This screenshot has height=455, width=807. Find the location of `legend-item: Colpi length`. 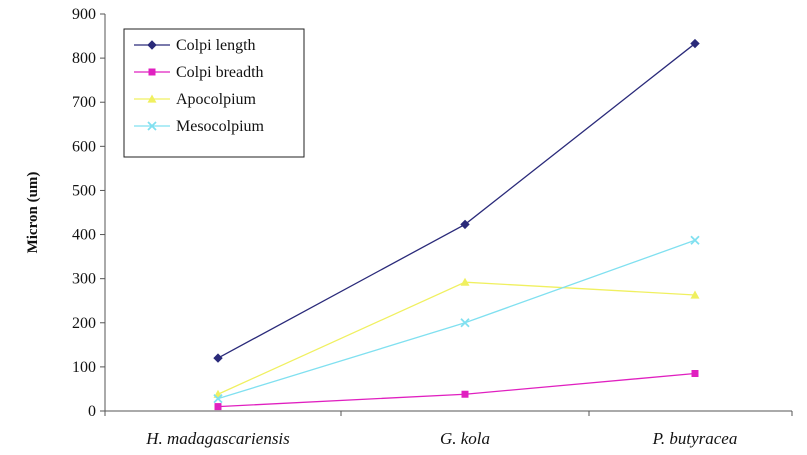

legend-item: Colpi length is located at coordinates (195, 45).